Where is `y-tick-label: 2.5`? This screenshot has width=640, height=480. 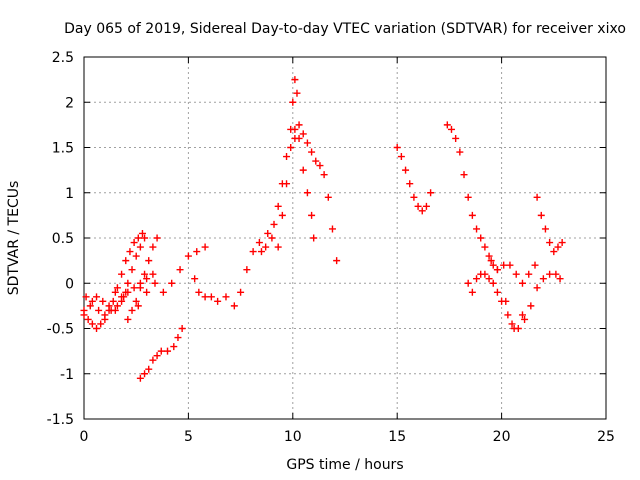
y-tick-label: 2.5 is located at coordinates (63, 58).